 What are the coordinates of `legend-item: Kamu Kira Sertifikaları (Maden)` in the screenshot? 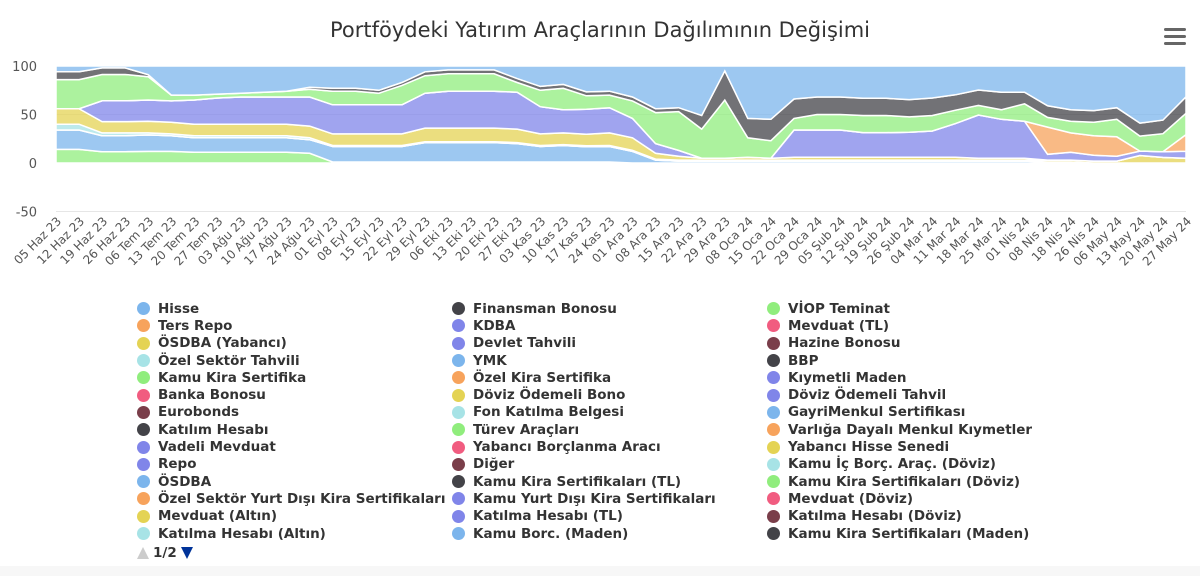 It's located at (899, 533).